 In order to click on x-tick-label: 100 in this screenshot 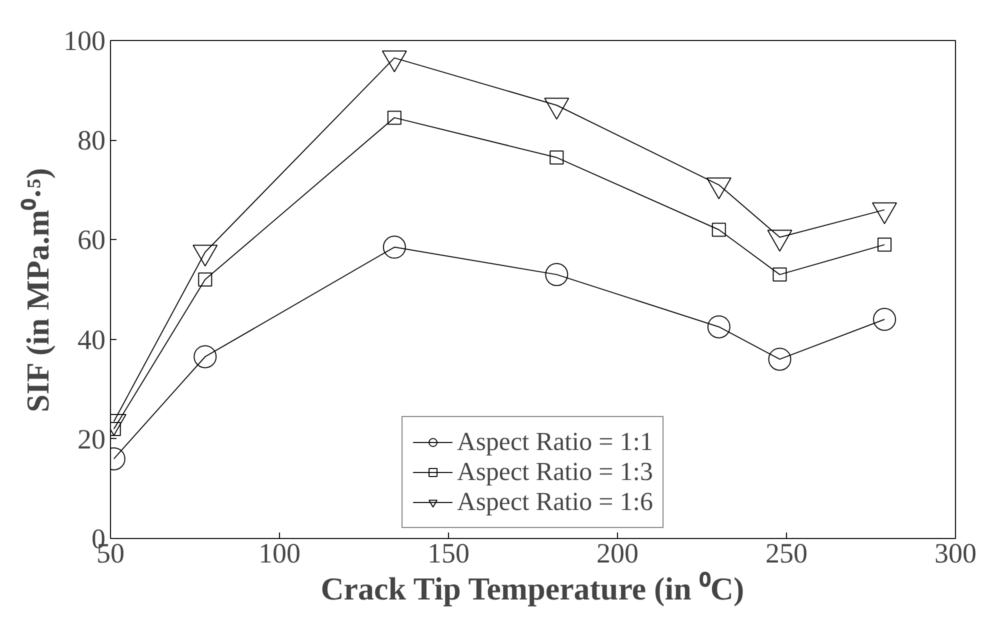, I will do `click(279, 554)`.